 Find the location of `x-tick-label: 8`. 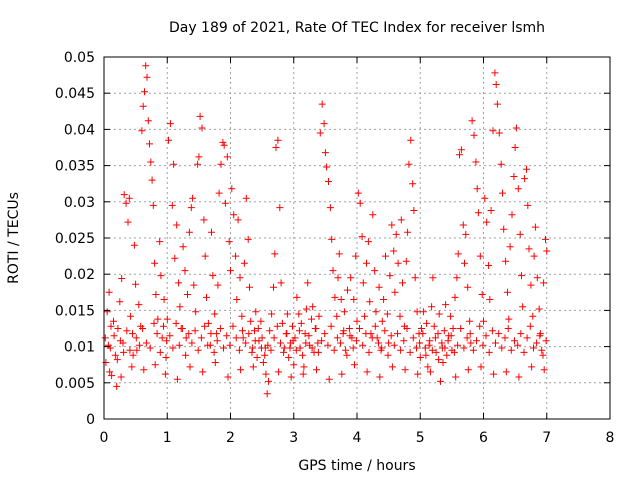

x-tick-label: 8 is located at coordinates (610, 438).